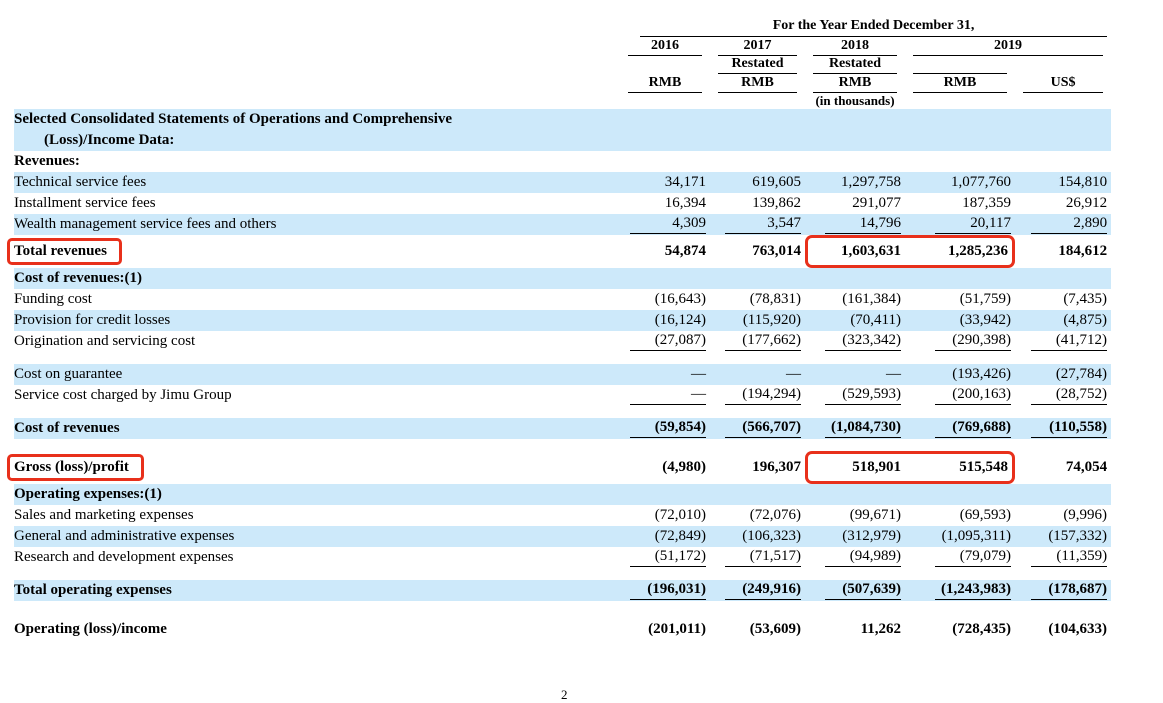 This screenshot has height=703, width=1163. What do you see at coordinates (985, 320) in the screenshot?
I see `cell-value-text: (33,942)` at bounding box center [985, 320].